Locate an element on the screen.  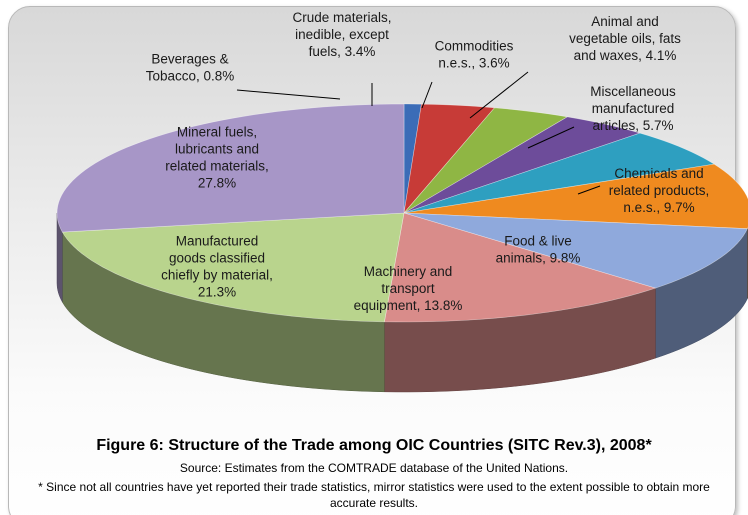
slice-label-7: Machinery and transport equipment, 13.8% is located at coordinates (408, 288).